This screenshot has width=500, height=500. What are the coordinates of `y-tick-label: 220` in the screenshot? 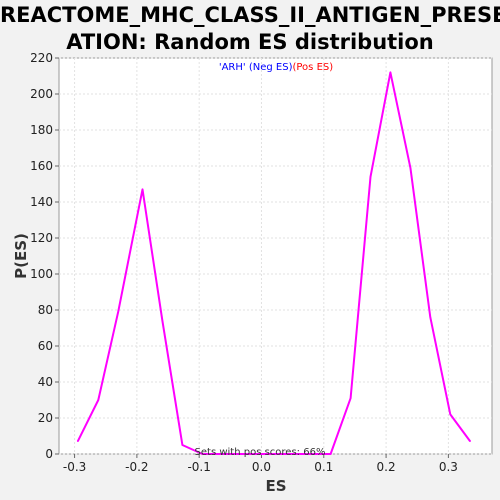 It's located at (41, 58).